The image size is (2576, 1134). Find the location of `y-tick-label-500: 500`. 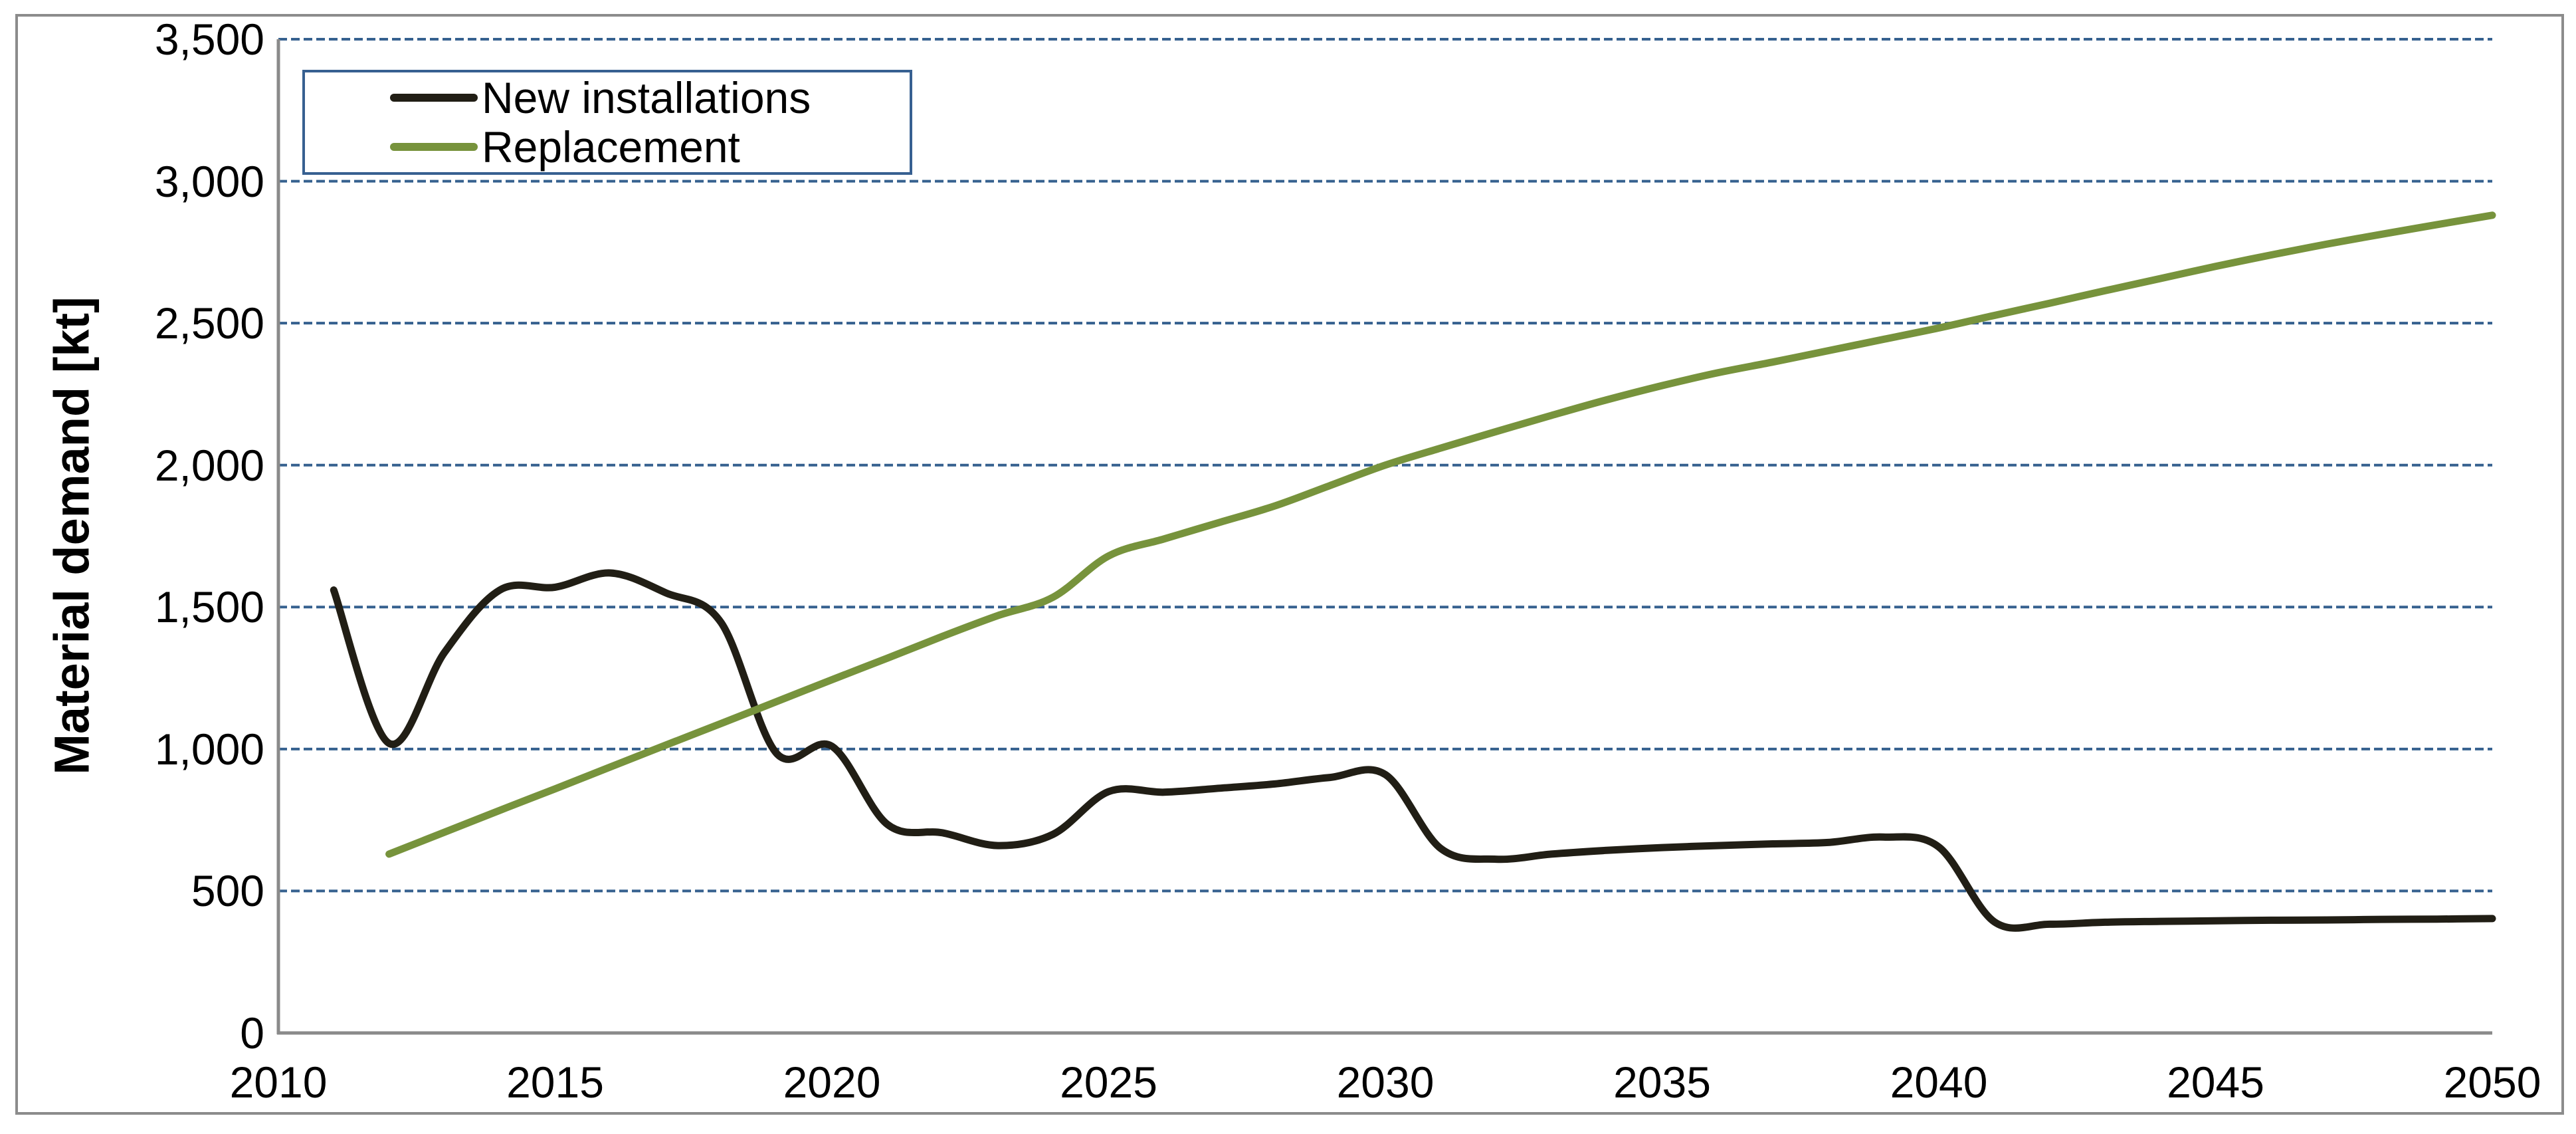

y-tick-label-500: 500 is located at coordinates (227, 891).